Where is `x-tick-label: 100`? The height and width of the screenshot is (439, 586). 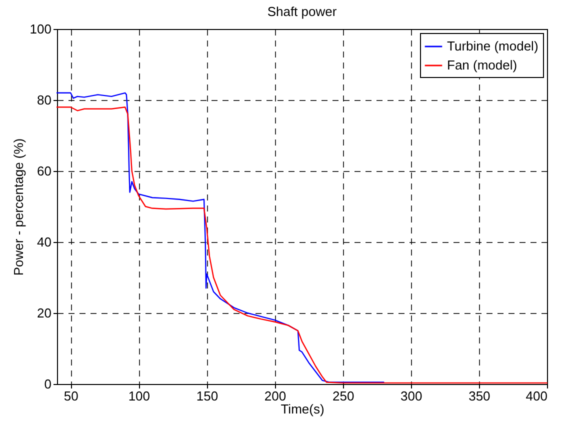 x-tick-label: 100 is located at coordinates (139, 396).